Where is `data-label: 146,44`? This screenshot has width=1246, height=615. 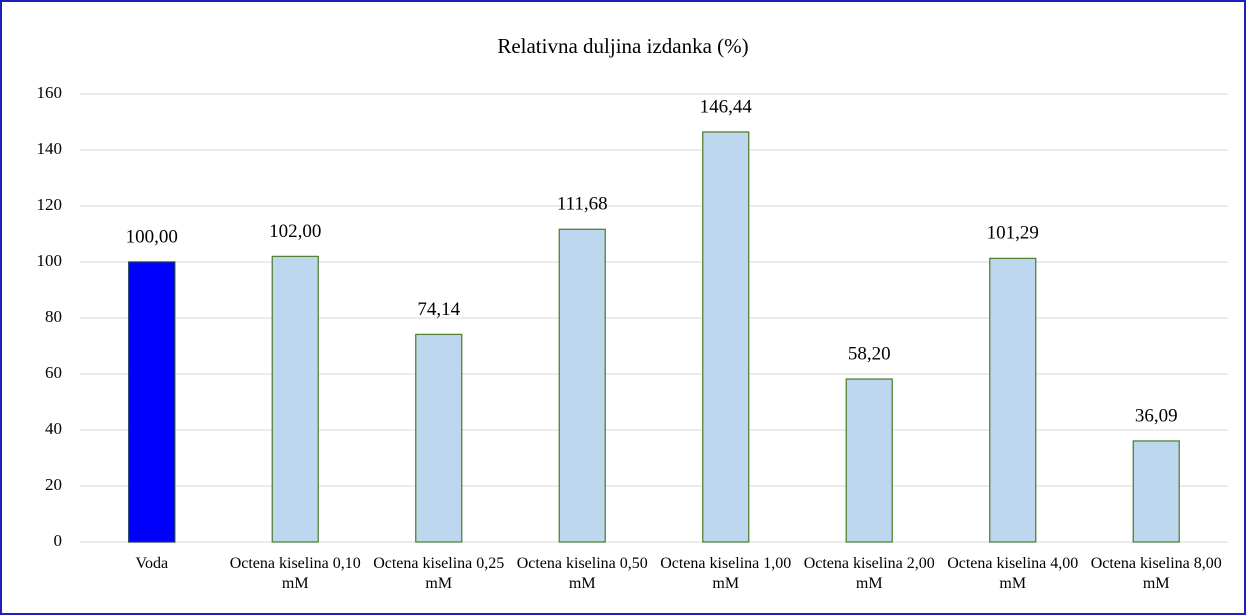 data-label: 146,44 is located at coordinates (726, 106).